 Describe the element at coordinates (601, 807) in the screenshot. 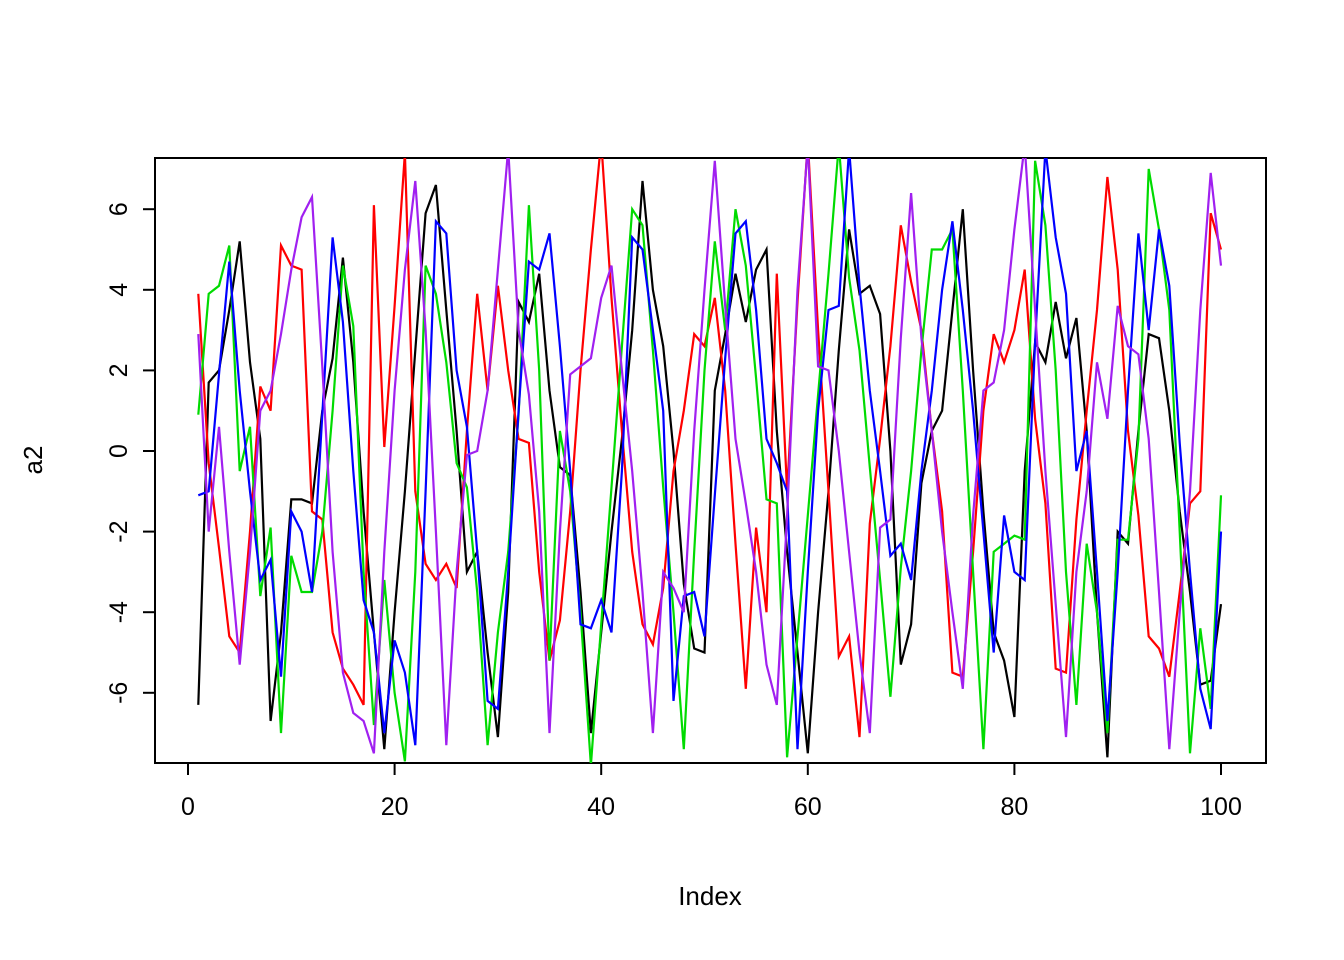

I see `x-tick-label: 40` at that location.